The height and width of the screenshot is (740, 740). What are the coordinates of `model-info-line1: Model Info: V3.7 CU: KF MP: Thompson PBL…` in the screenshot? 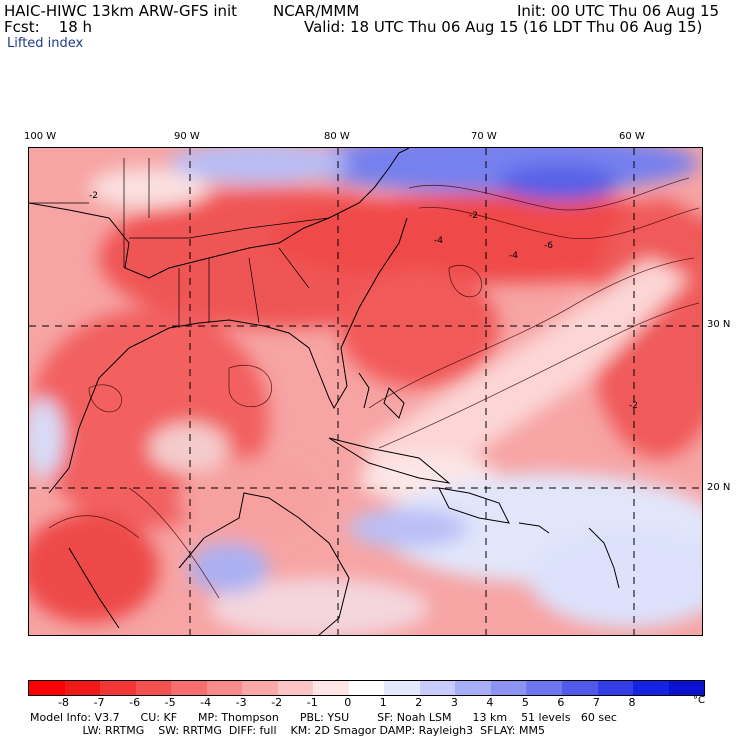 It's located at (323, 717).